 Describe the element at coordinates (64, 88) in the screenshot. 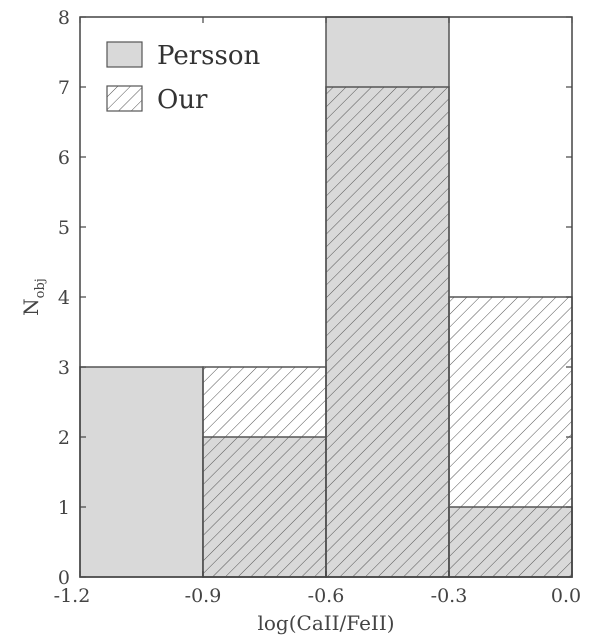

I see `y-tick-label: 7` at that location.